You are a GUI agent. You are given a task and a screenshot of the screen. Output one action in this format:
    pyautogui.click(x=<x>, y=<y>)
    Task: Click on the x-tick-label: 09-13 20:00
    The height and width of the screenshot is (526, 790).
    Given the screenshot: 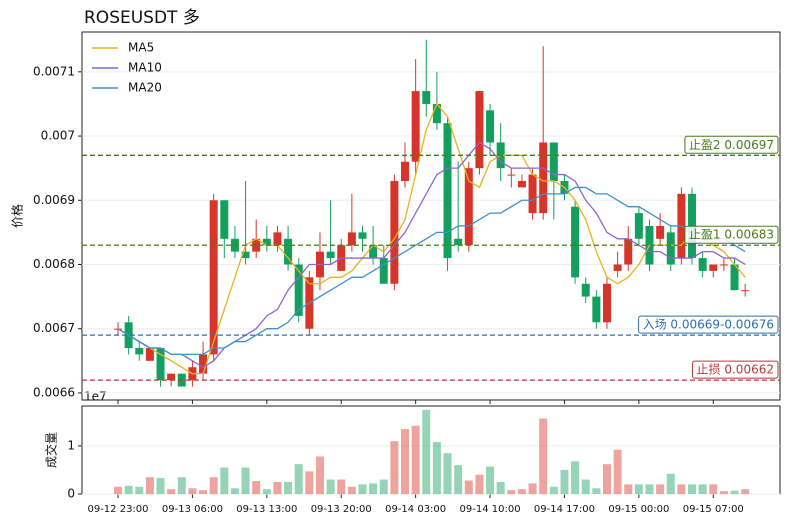 What is the action you would take?
    pyautogui.click(x=341, y=509)
    